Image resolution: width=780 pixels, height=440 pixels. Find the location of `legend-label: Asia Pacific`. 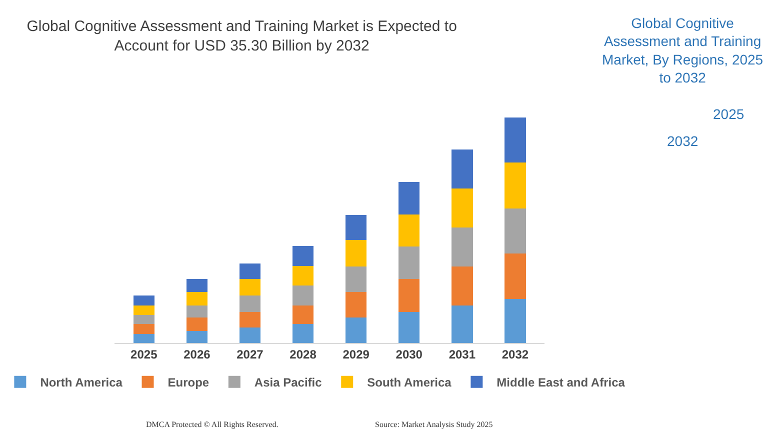

legend-label: Asia Pacific is located at coordinates (288, 383).